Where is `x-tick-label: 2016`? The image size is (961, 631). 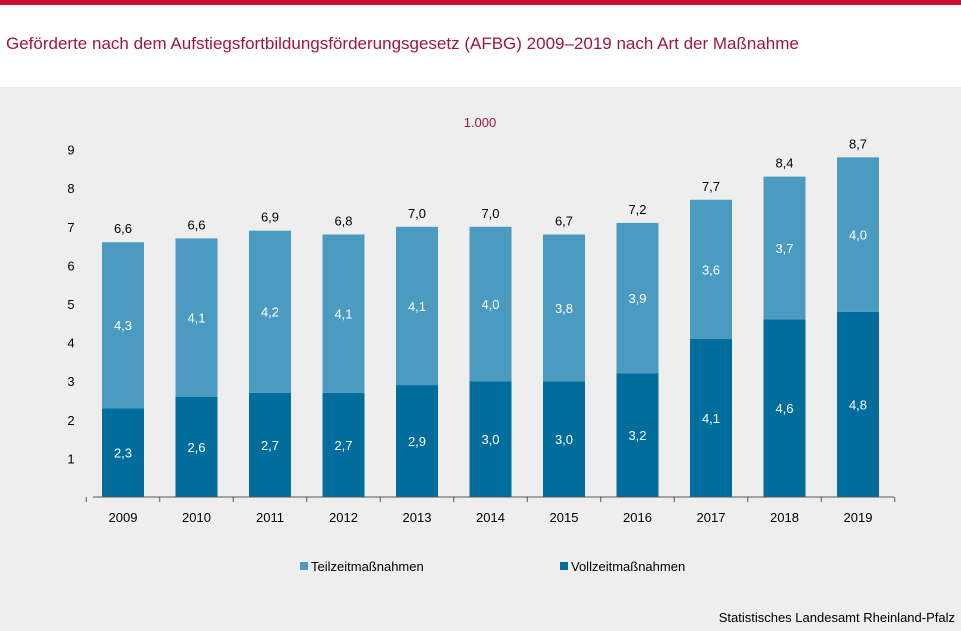 x-tick-label: 2016 is located at coordinates (637, 517).